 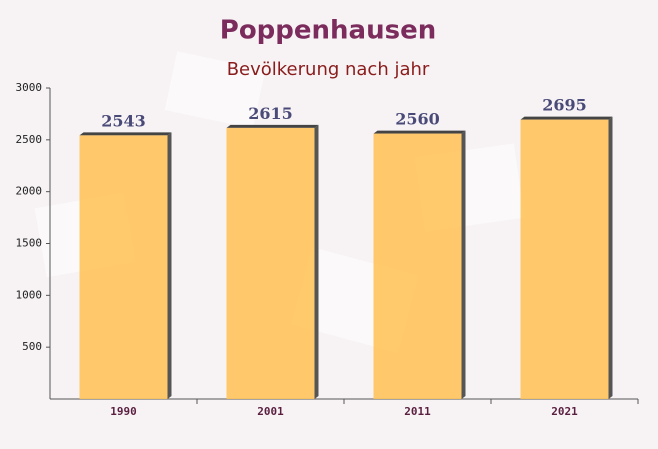 What do you see at coordinates (270, 411) in the screenshot?
I see `x-tick-label: 2001` at bounding box center [270, 411].